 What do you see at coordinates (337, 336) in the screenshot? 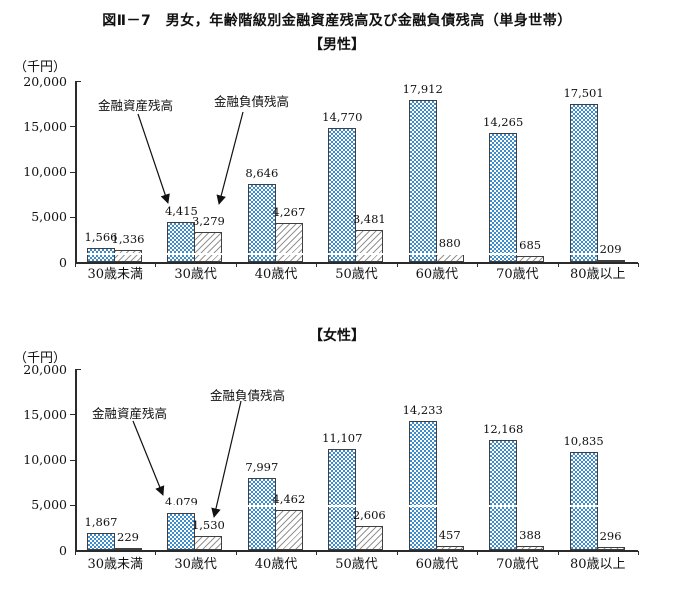
I see `female-section-title: 【女性】` at bounding box center [337, 336].